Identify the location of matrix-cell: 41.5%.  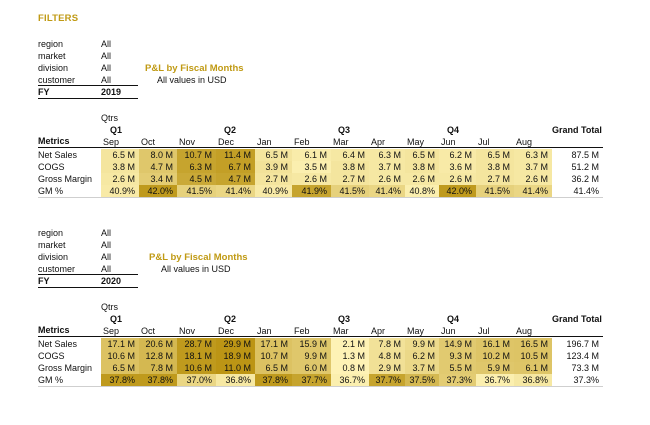
(196, 191).